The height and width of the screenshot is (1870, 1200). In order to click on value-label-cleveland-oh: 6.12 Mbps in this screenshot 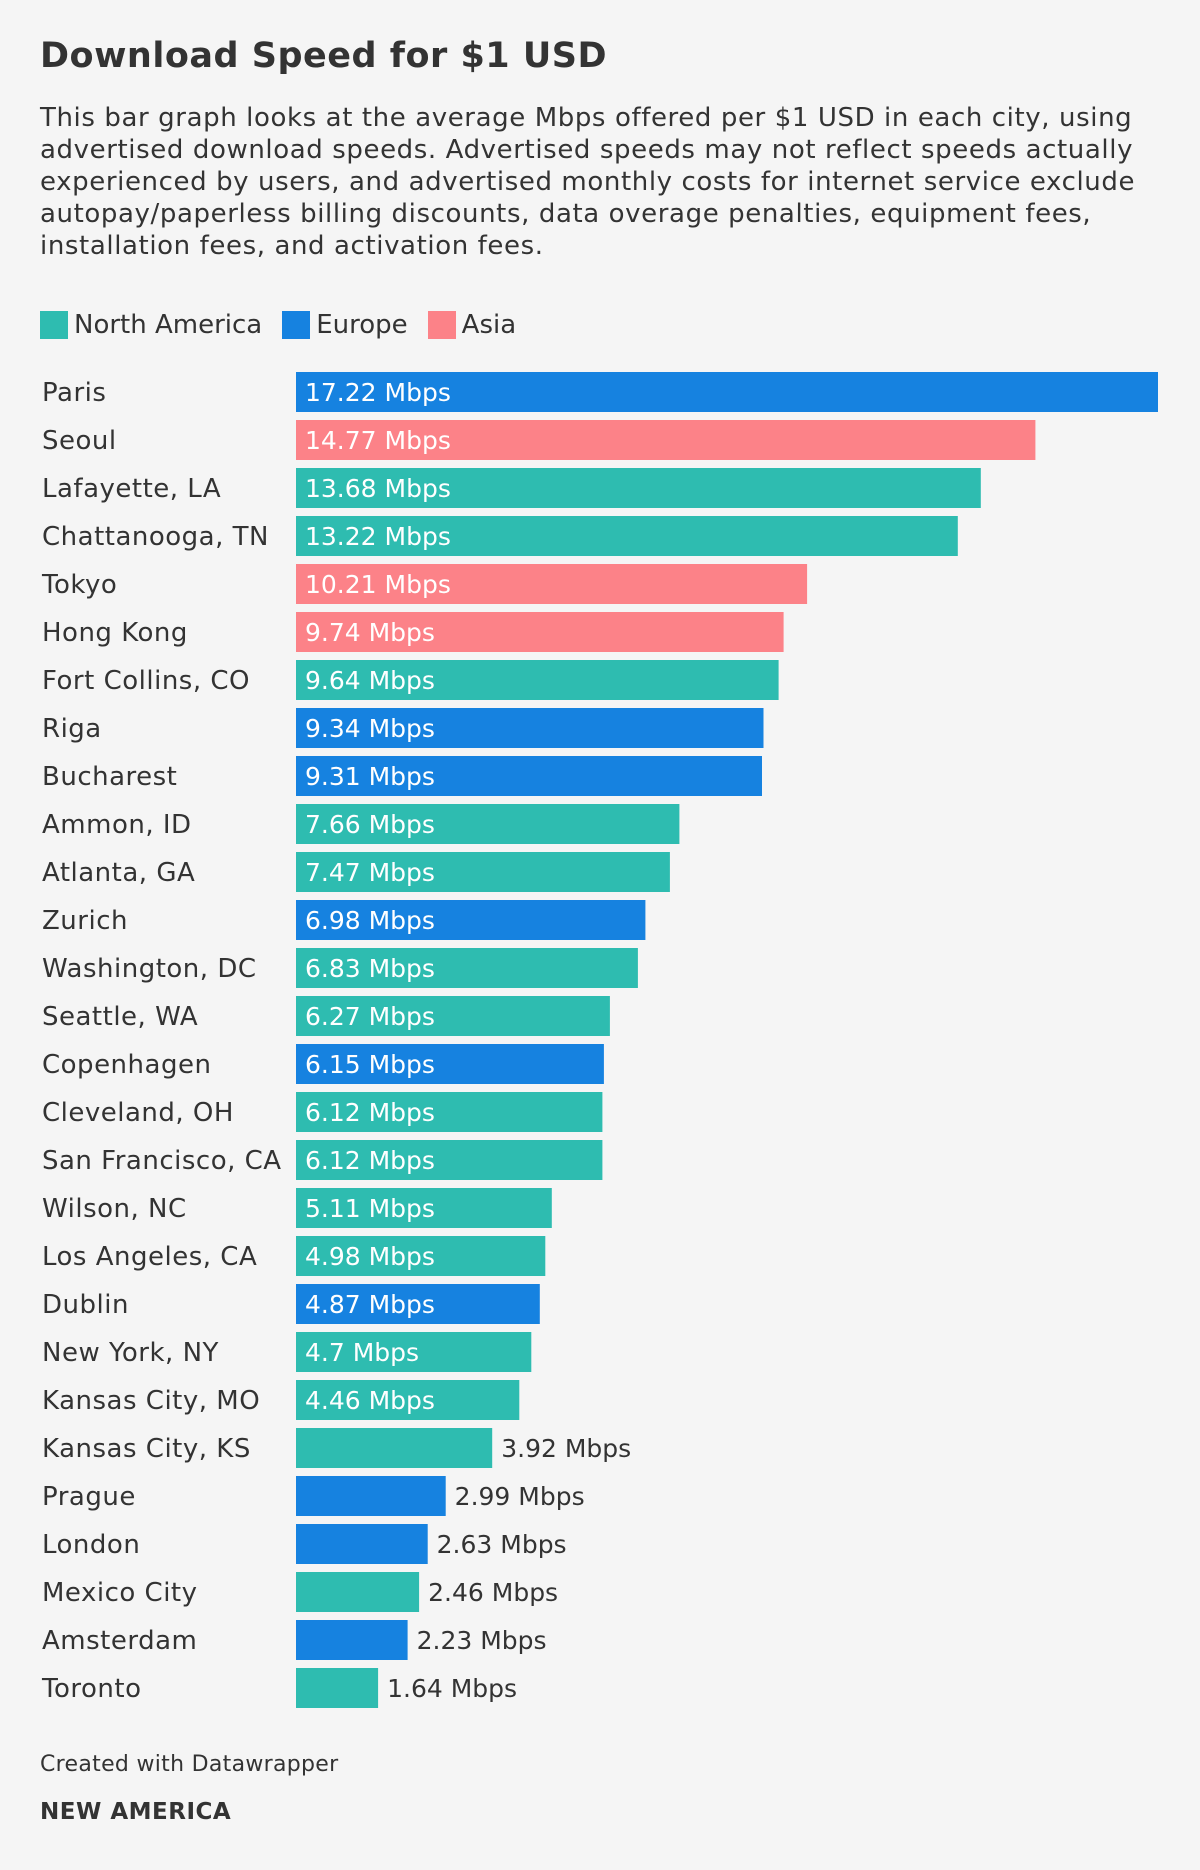, I will do `click(370, 1112)`.